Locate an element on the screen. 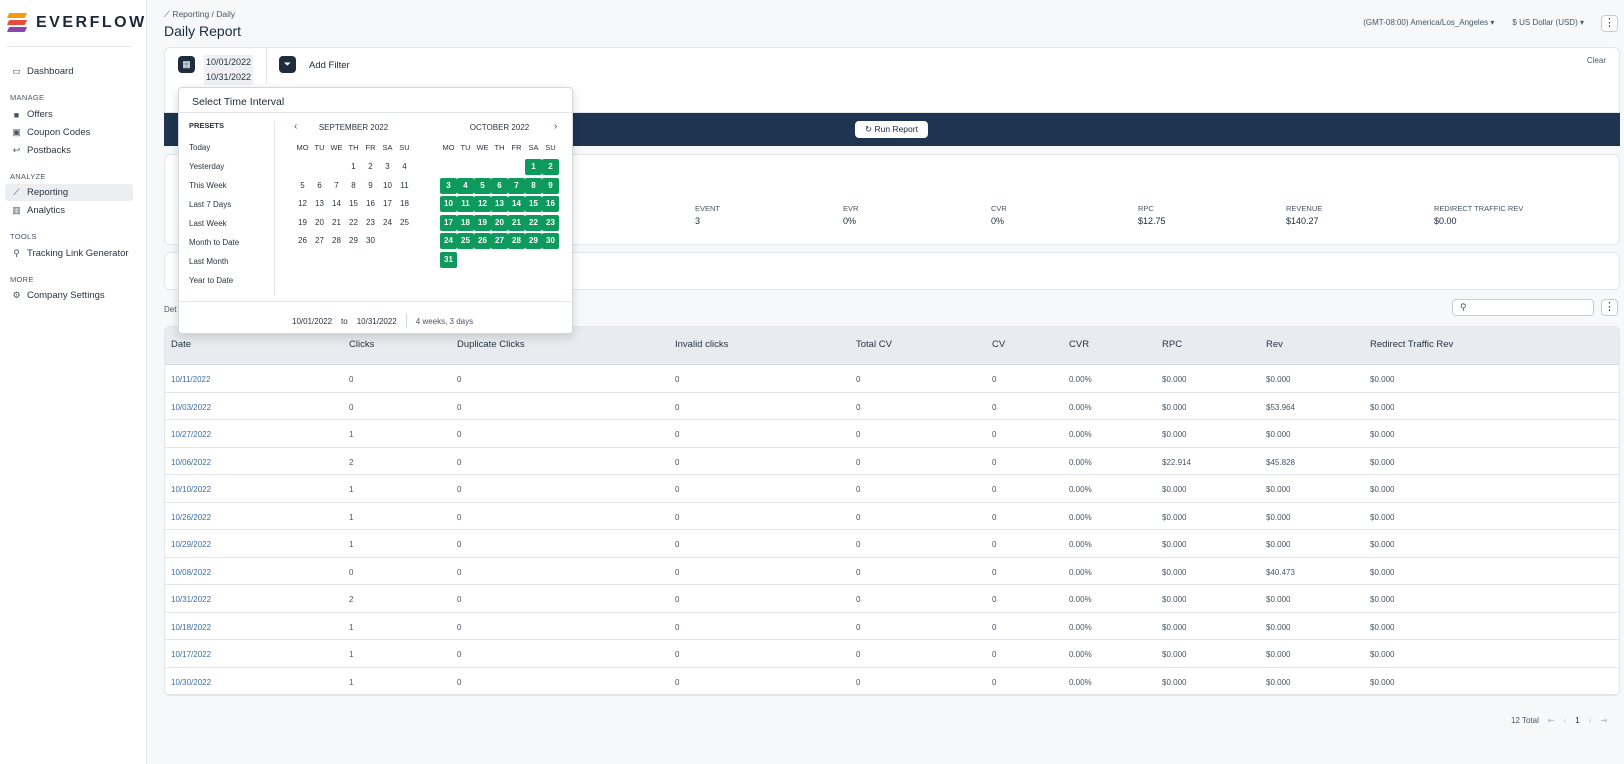  table-menu-button: ⋮ is located at coordinates (1609, 307).